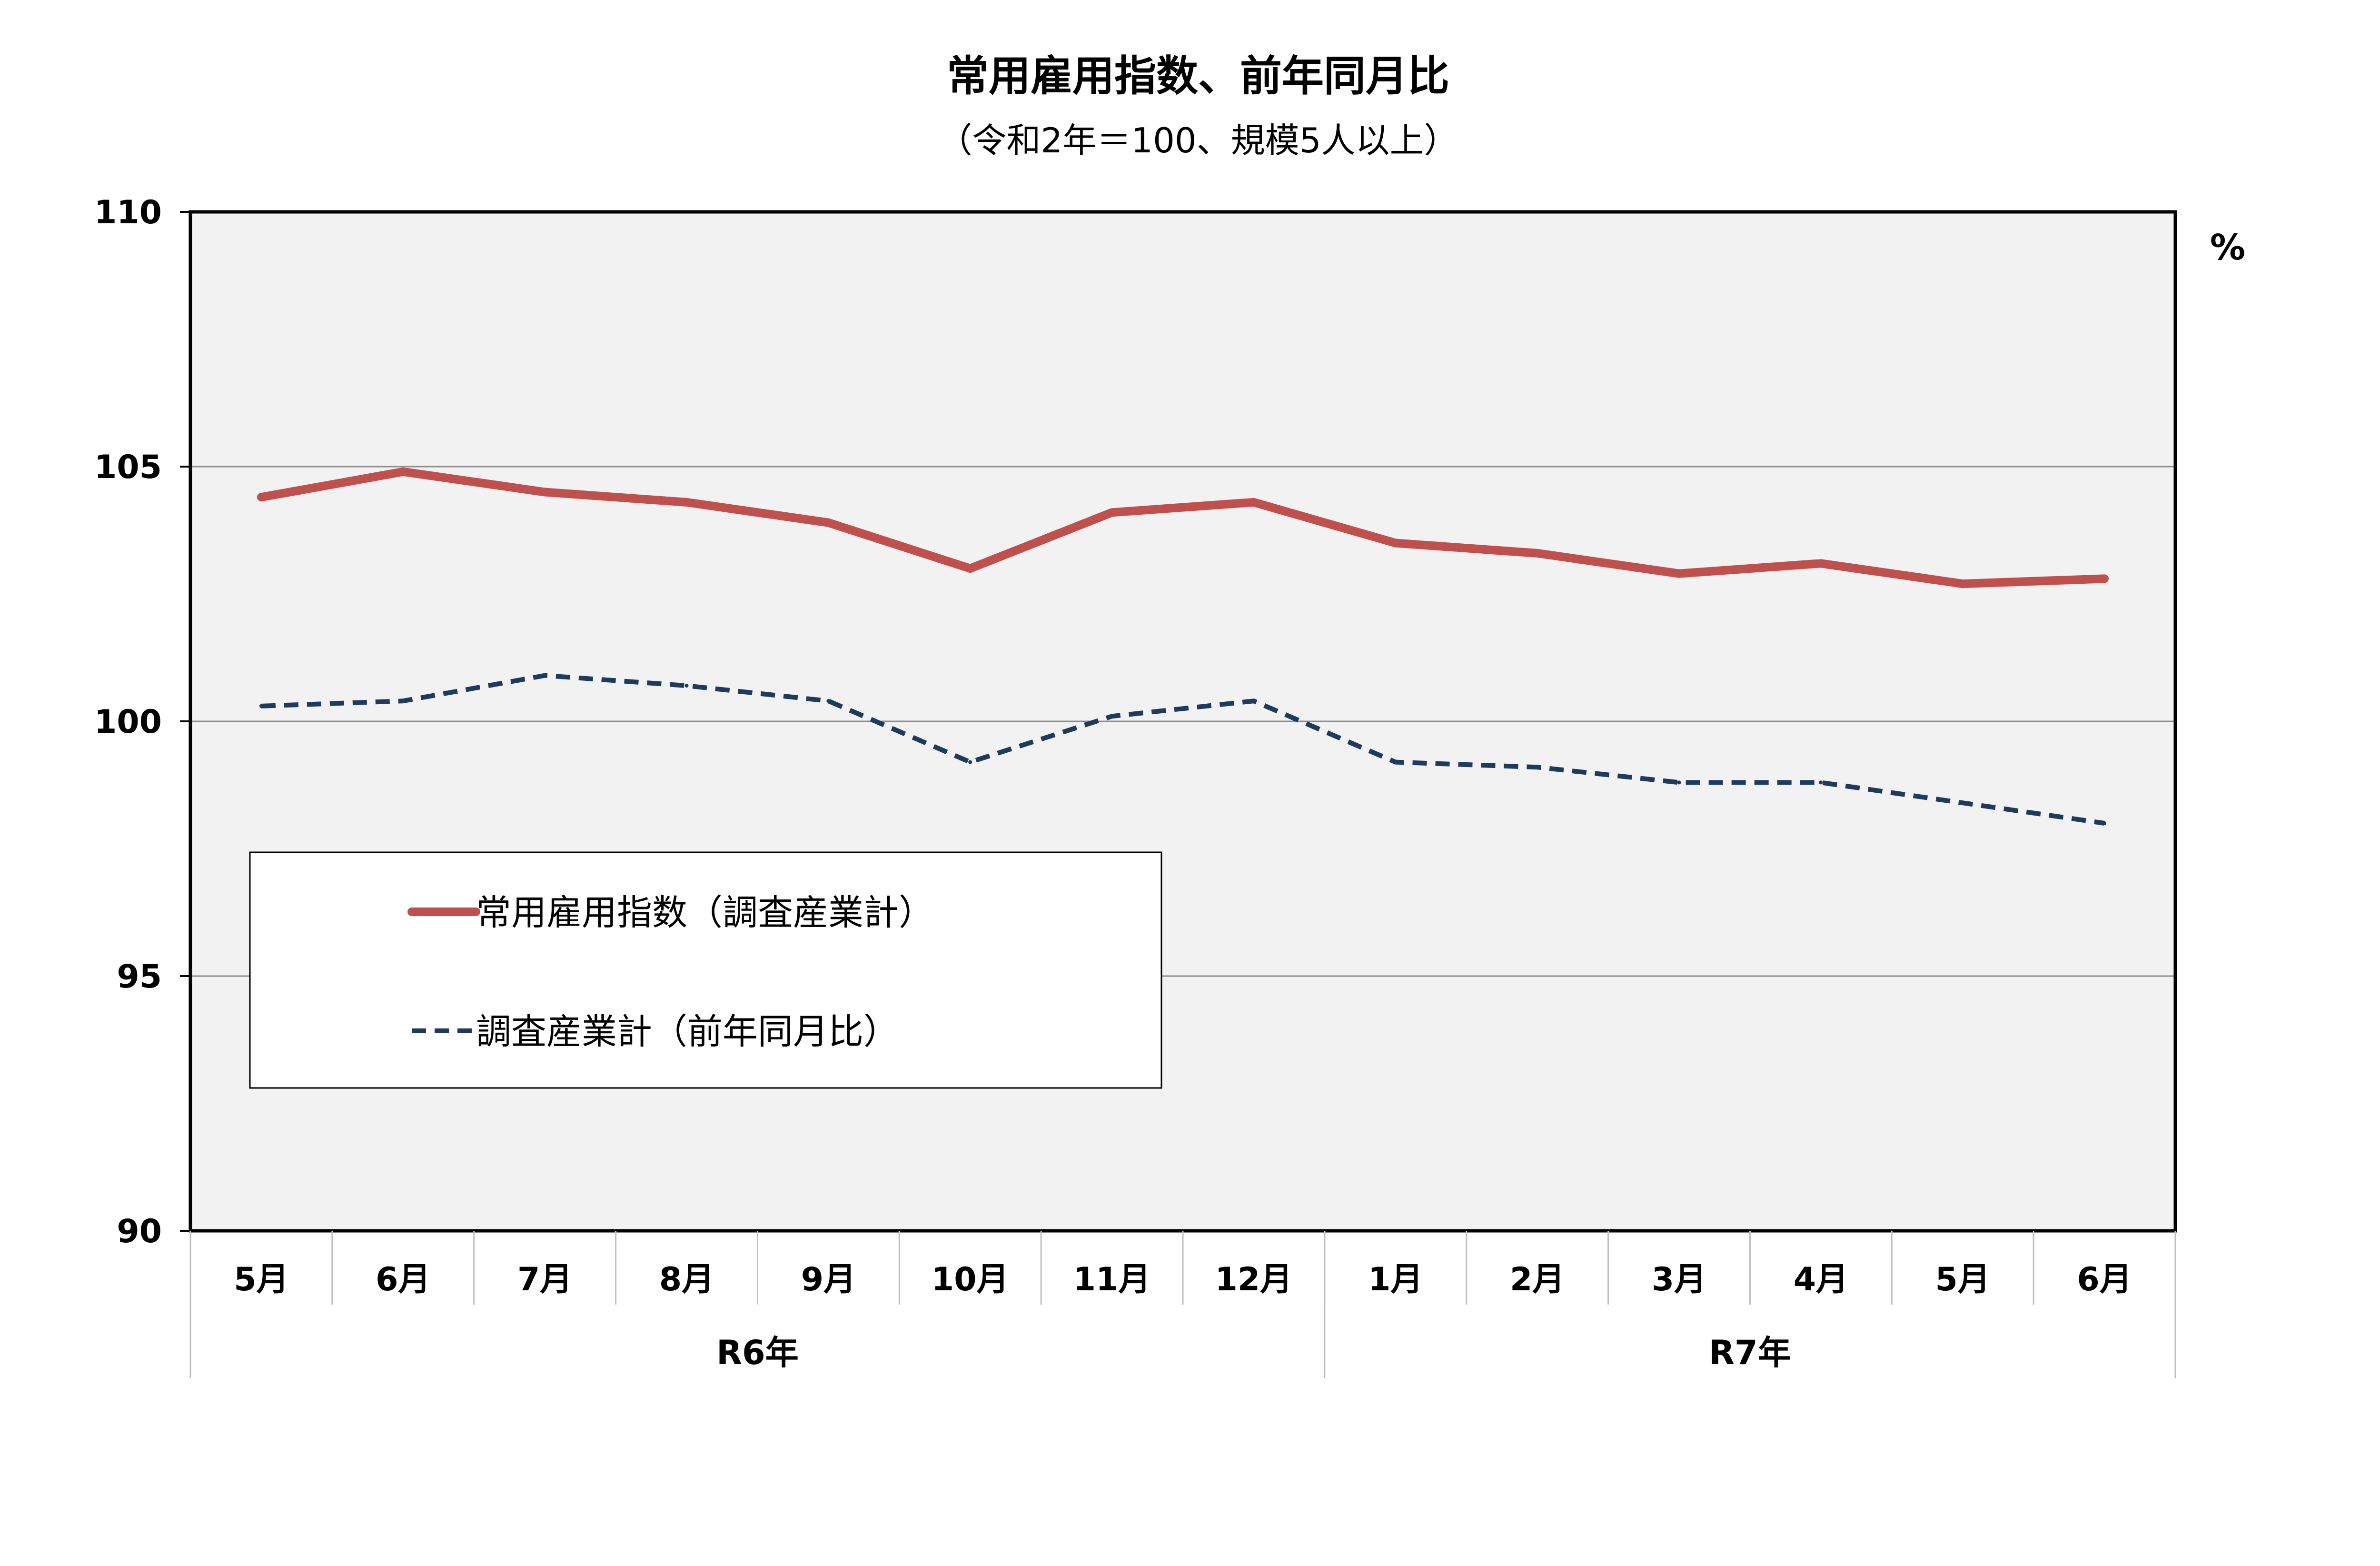  What do you see at coordinates (1182, 1304) in the screenshot?
I see `x-axis: 5月 6月 7月 8月 9月 10月 11月 12月 1月 2月 3月 4月 5月 6月 R6年 R7年` at bounding box center [1182, 1304].